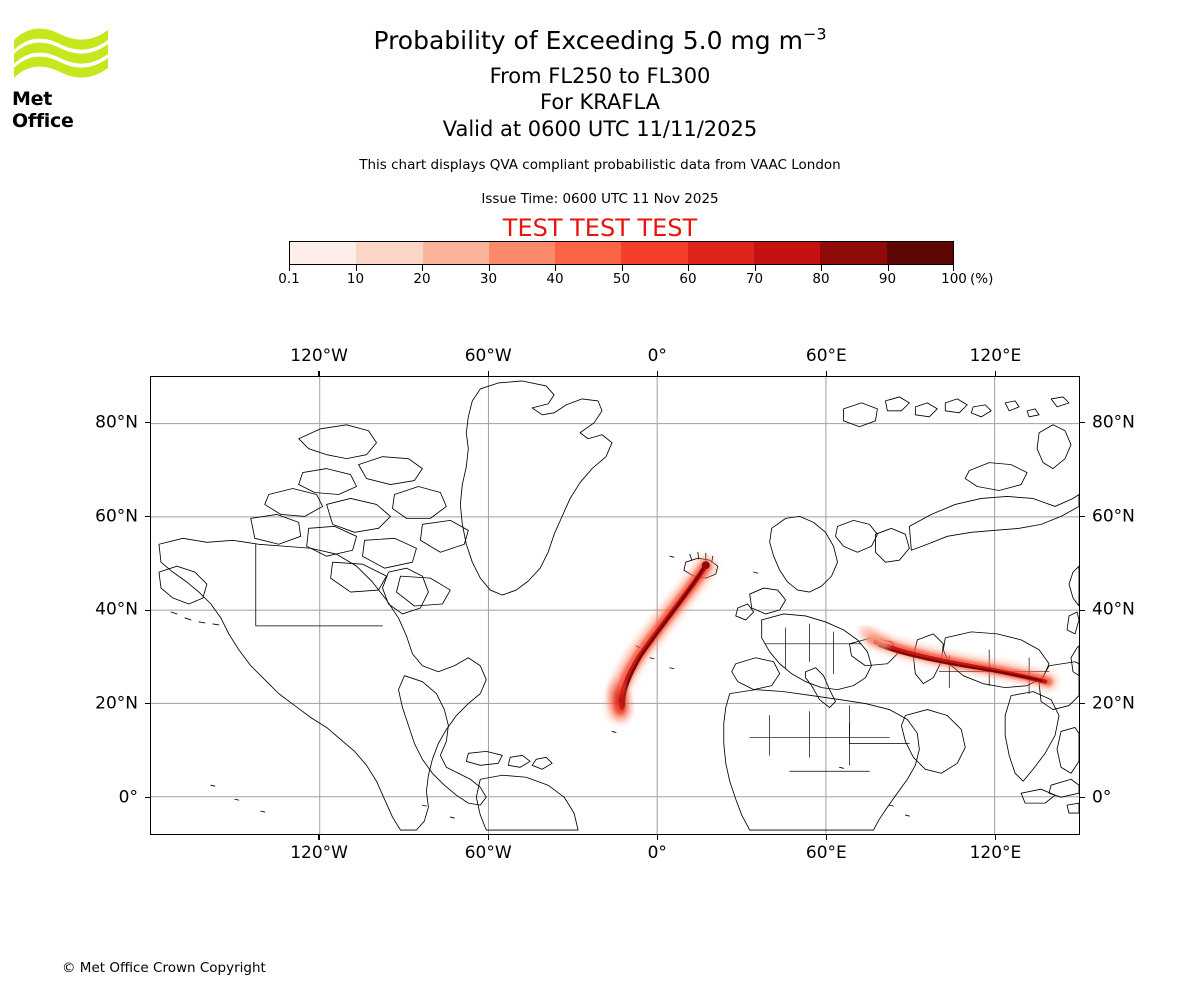 The image size is (1200, 1000). Describe the element at coordinates (600, 228) in the screenshot. I see `test-banner: TEST TEST TEST` at that location.